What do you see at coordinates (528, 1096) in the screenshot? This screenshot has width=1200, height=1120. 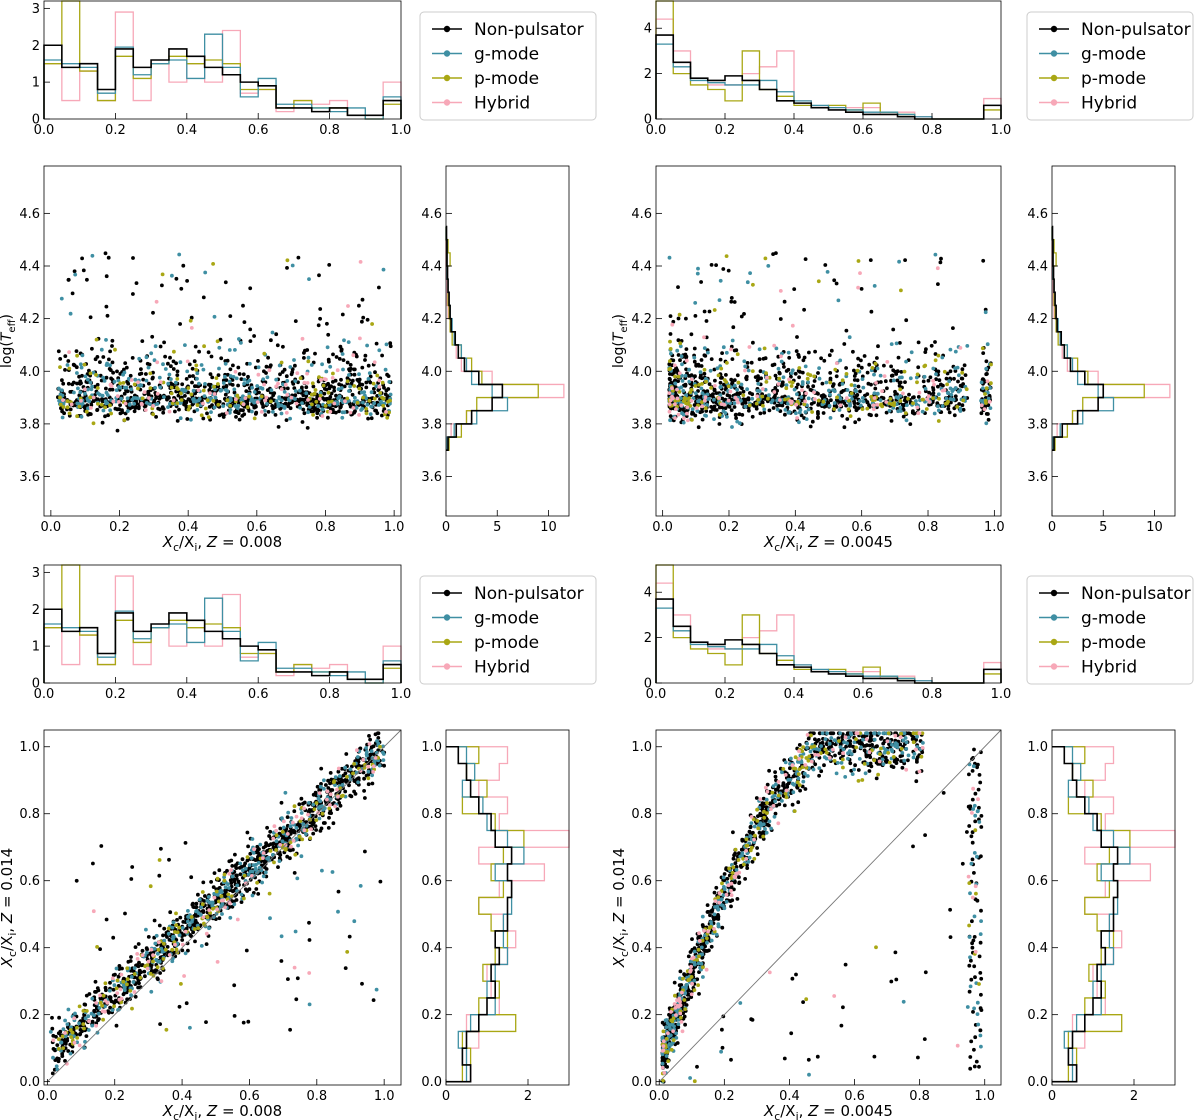 I see `x-tick-label: 2` at bounding box center [528, 1096].